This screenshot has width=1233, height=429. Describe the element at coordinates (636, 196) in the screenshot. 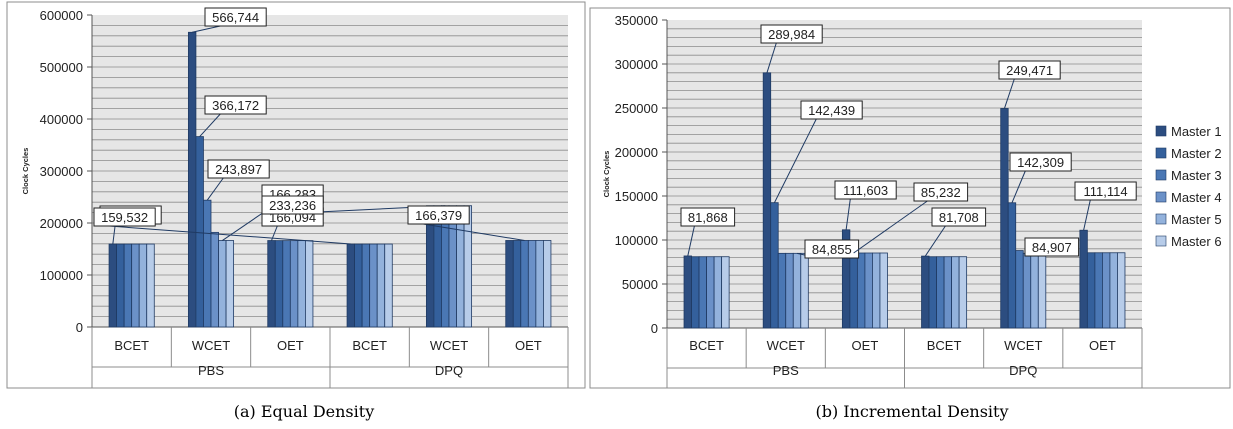

I see `y-tick-label: 150000` at that location.